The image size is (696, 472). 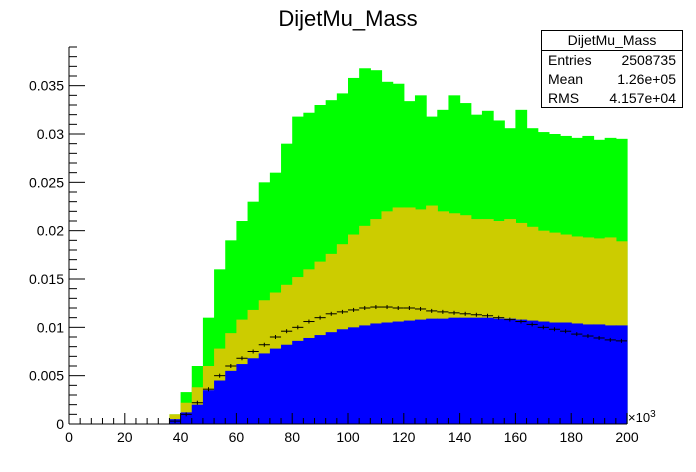 I want to click on stats-row-mean: Mean 1.26e+05, so click(x=612, y=79).